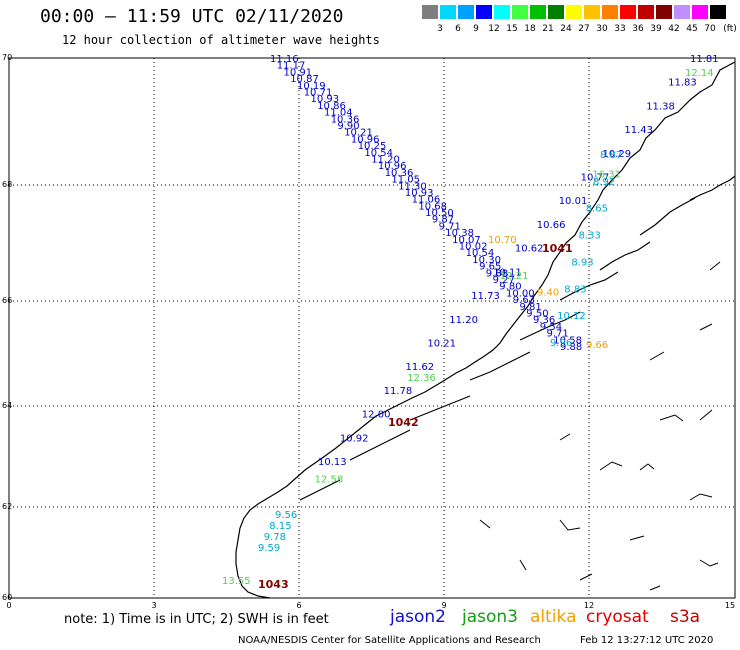 The height and width of the screenshot is (650, 740). I want to click on wave-height-label: 10.11, so click(507, 272).